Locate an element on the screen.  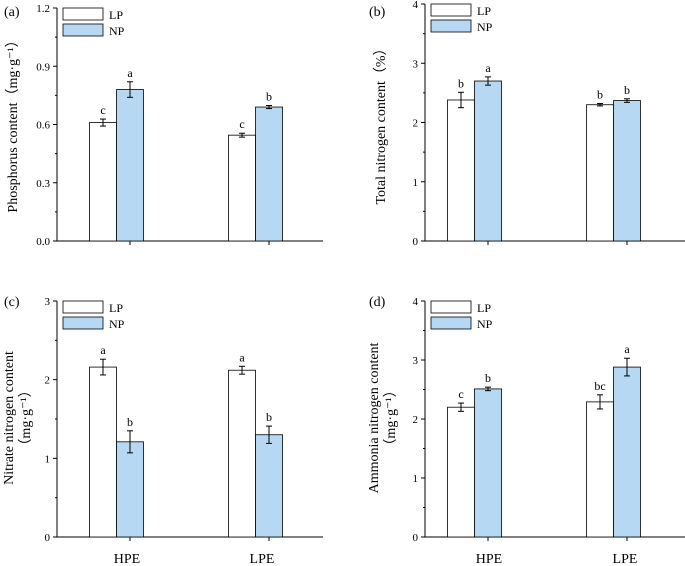
significance-letter-d: b is located at coordinates (488, 378).